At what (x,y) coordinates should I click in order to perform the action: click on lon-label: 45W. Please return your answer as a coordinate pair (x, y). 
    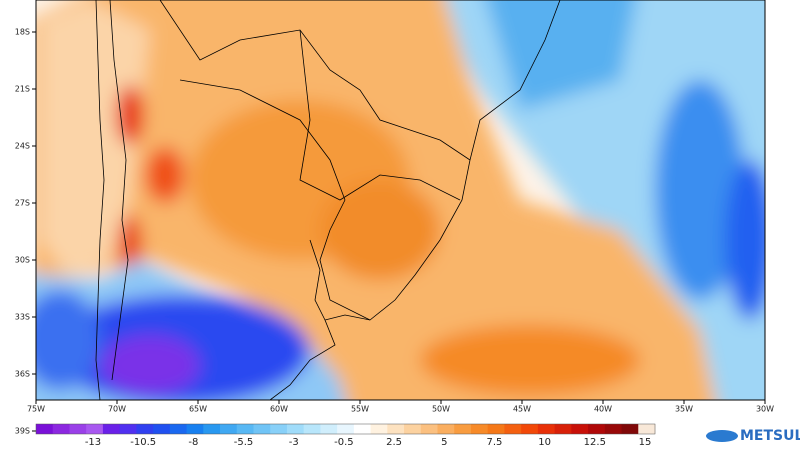
    Looking at the image, I should click on (522, 409).